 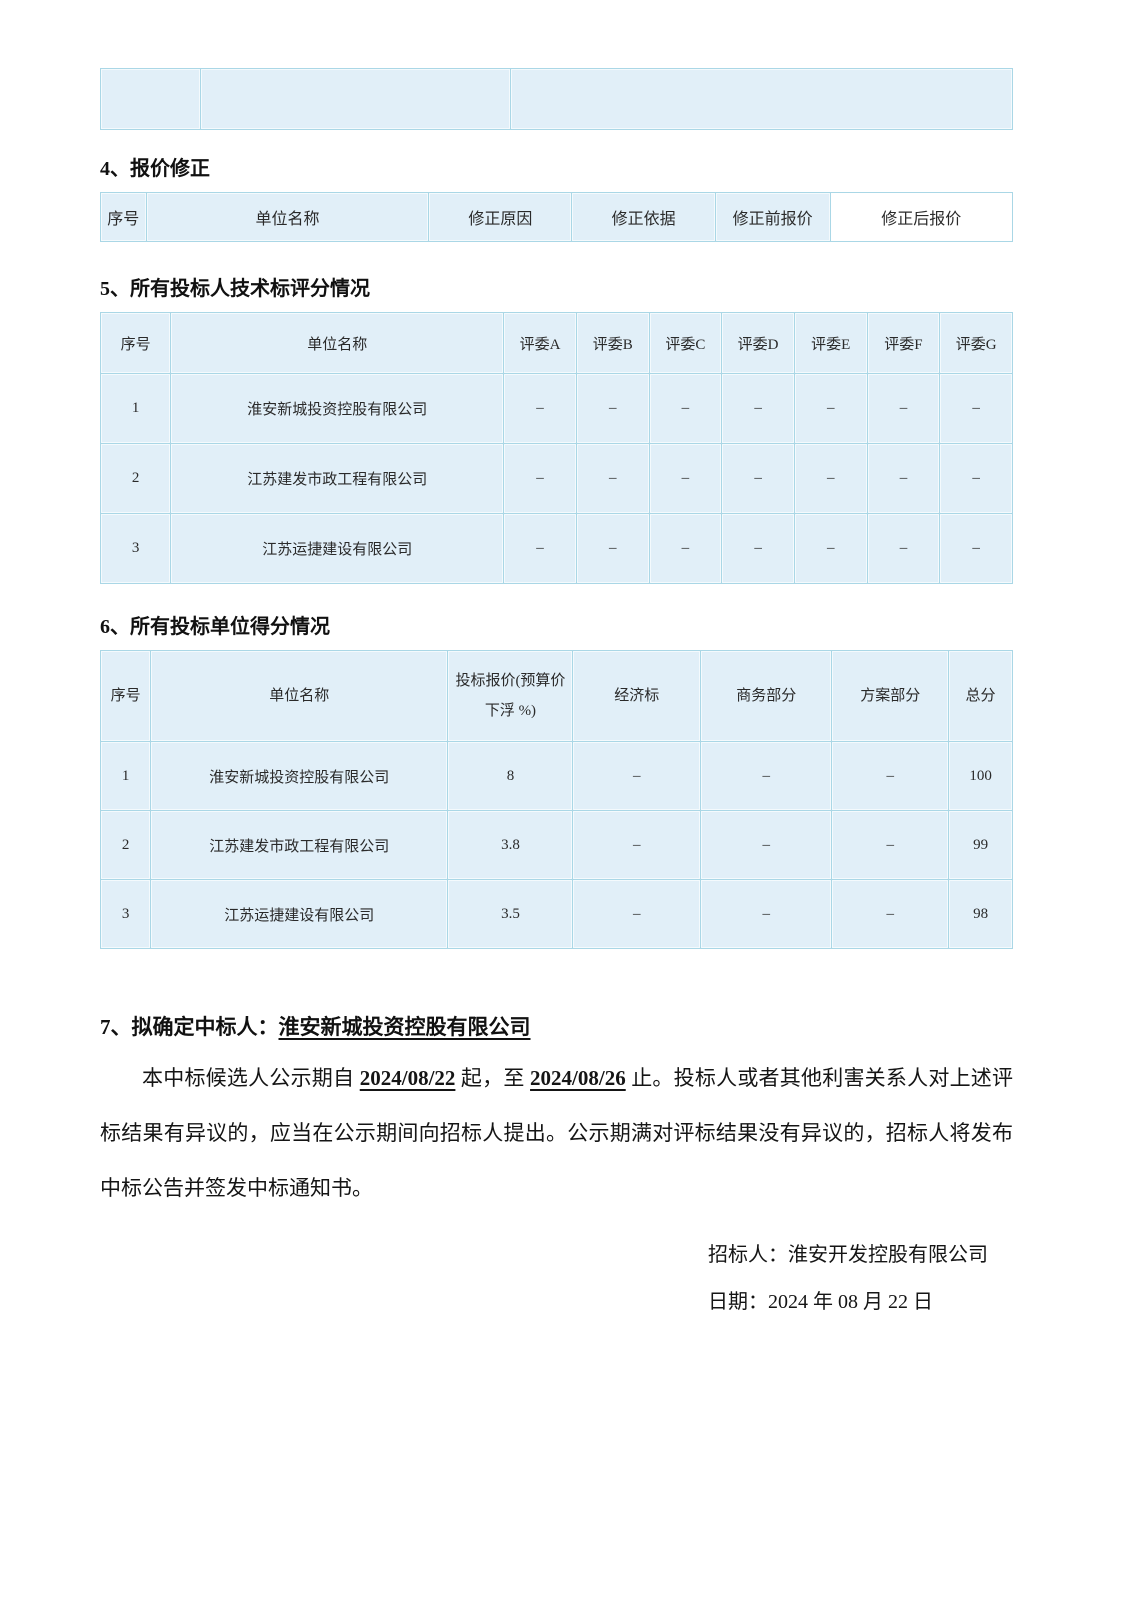 I want to click on table-row: 2 江苏建发市政工程有限公司 3.8 – – – 99, so click(x=556, y=845).